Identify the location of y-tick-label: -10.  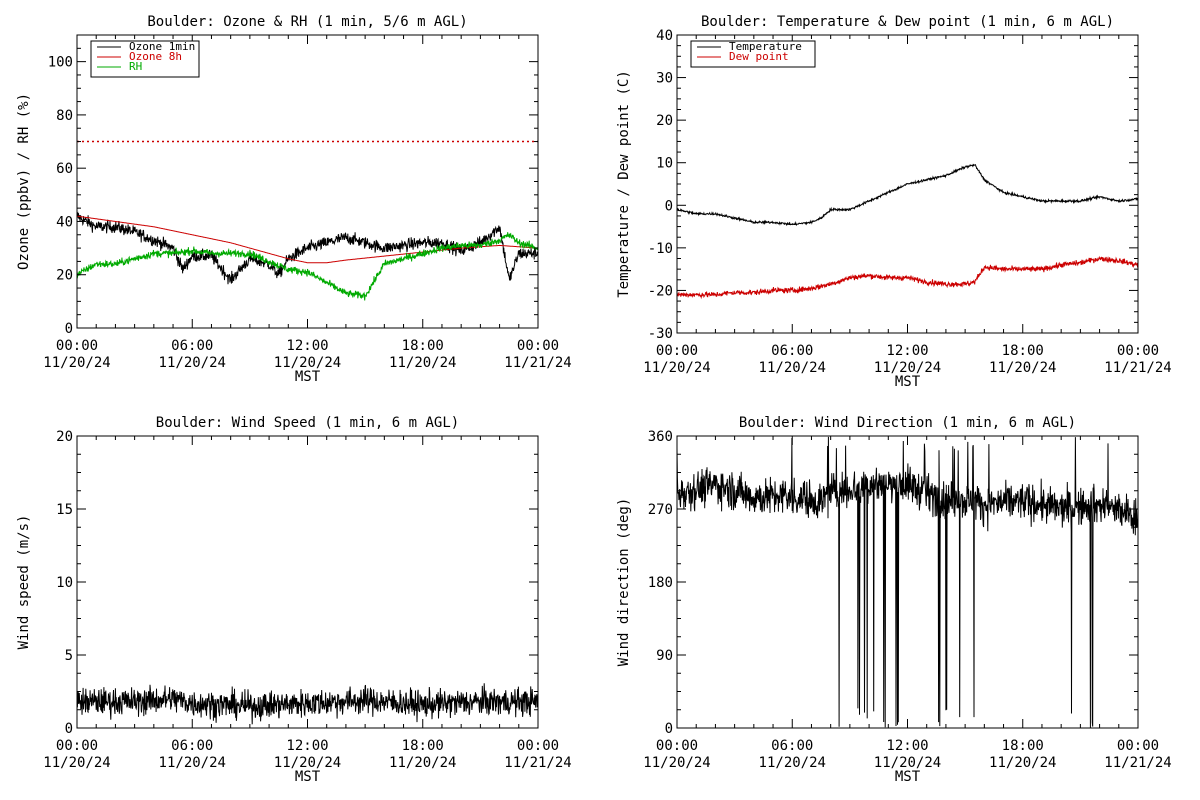
(660, 249).